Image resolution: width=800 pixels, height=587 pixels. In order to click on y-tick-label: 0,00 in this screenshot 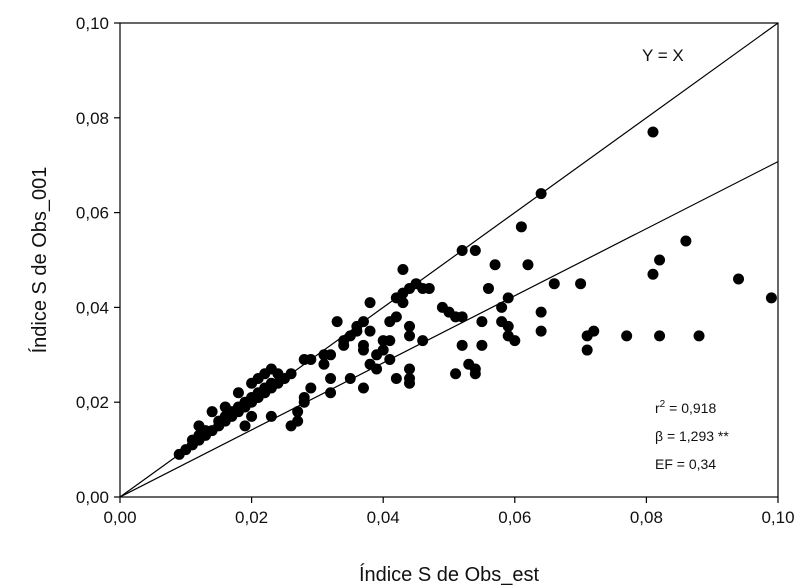, I will do `click(92, 497)`.